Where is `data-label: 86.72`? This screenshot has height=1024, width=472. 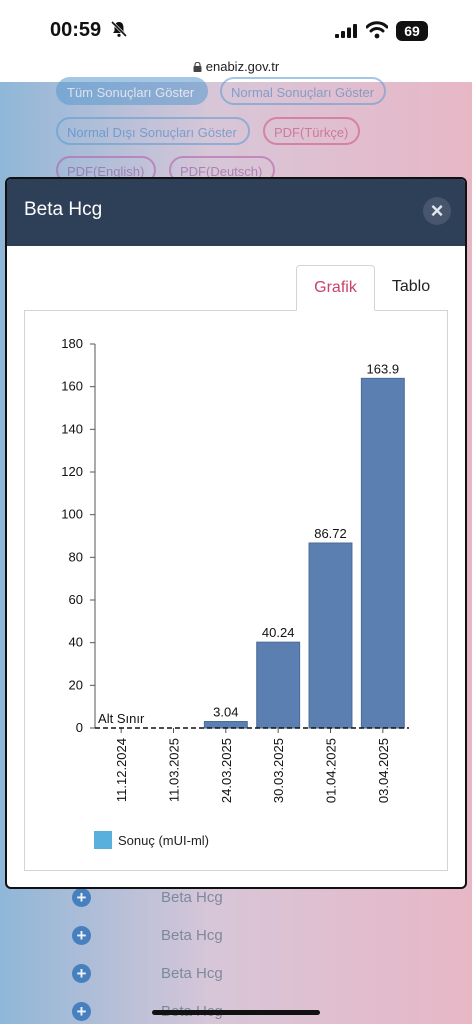
data-label: 86.72 is located at coordinates (330, 533).